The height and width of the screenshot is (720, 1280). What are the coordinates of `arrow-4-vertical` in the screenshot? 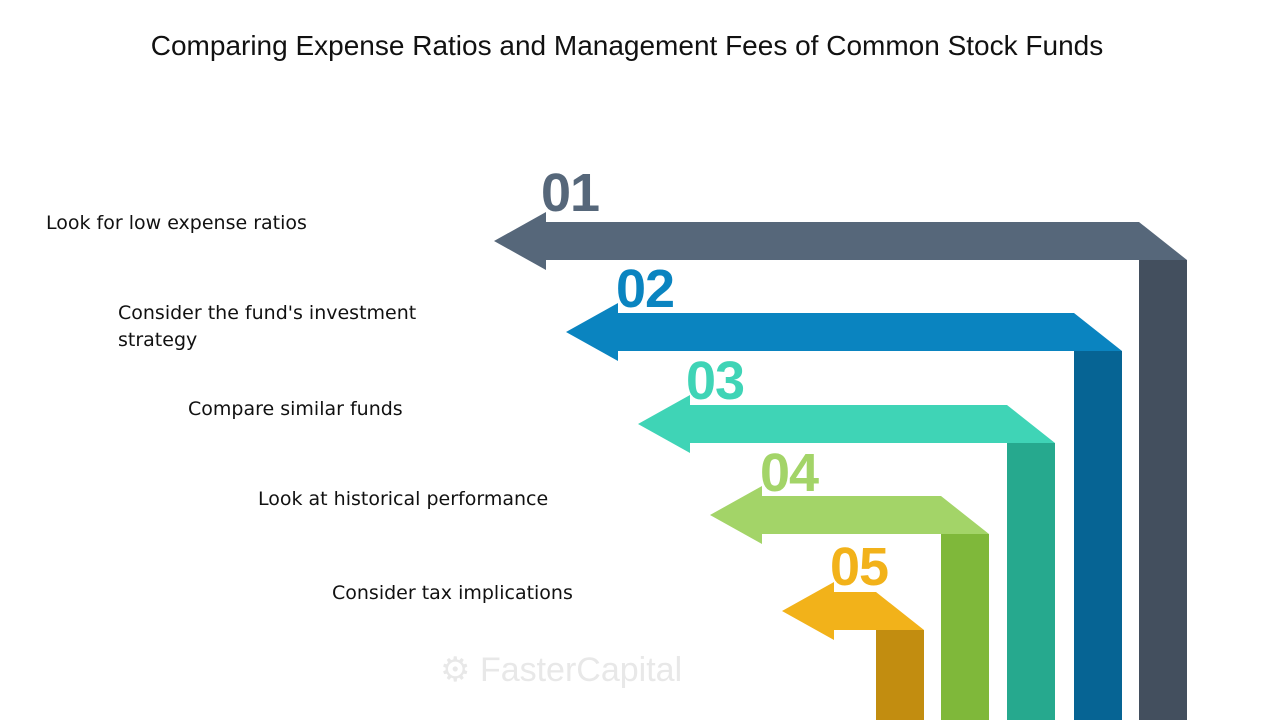 It's located at (965, 627).